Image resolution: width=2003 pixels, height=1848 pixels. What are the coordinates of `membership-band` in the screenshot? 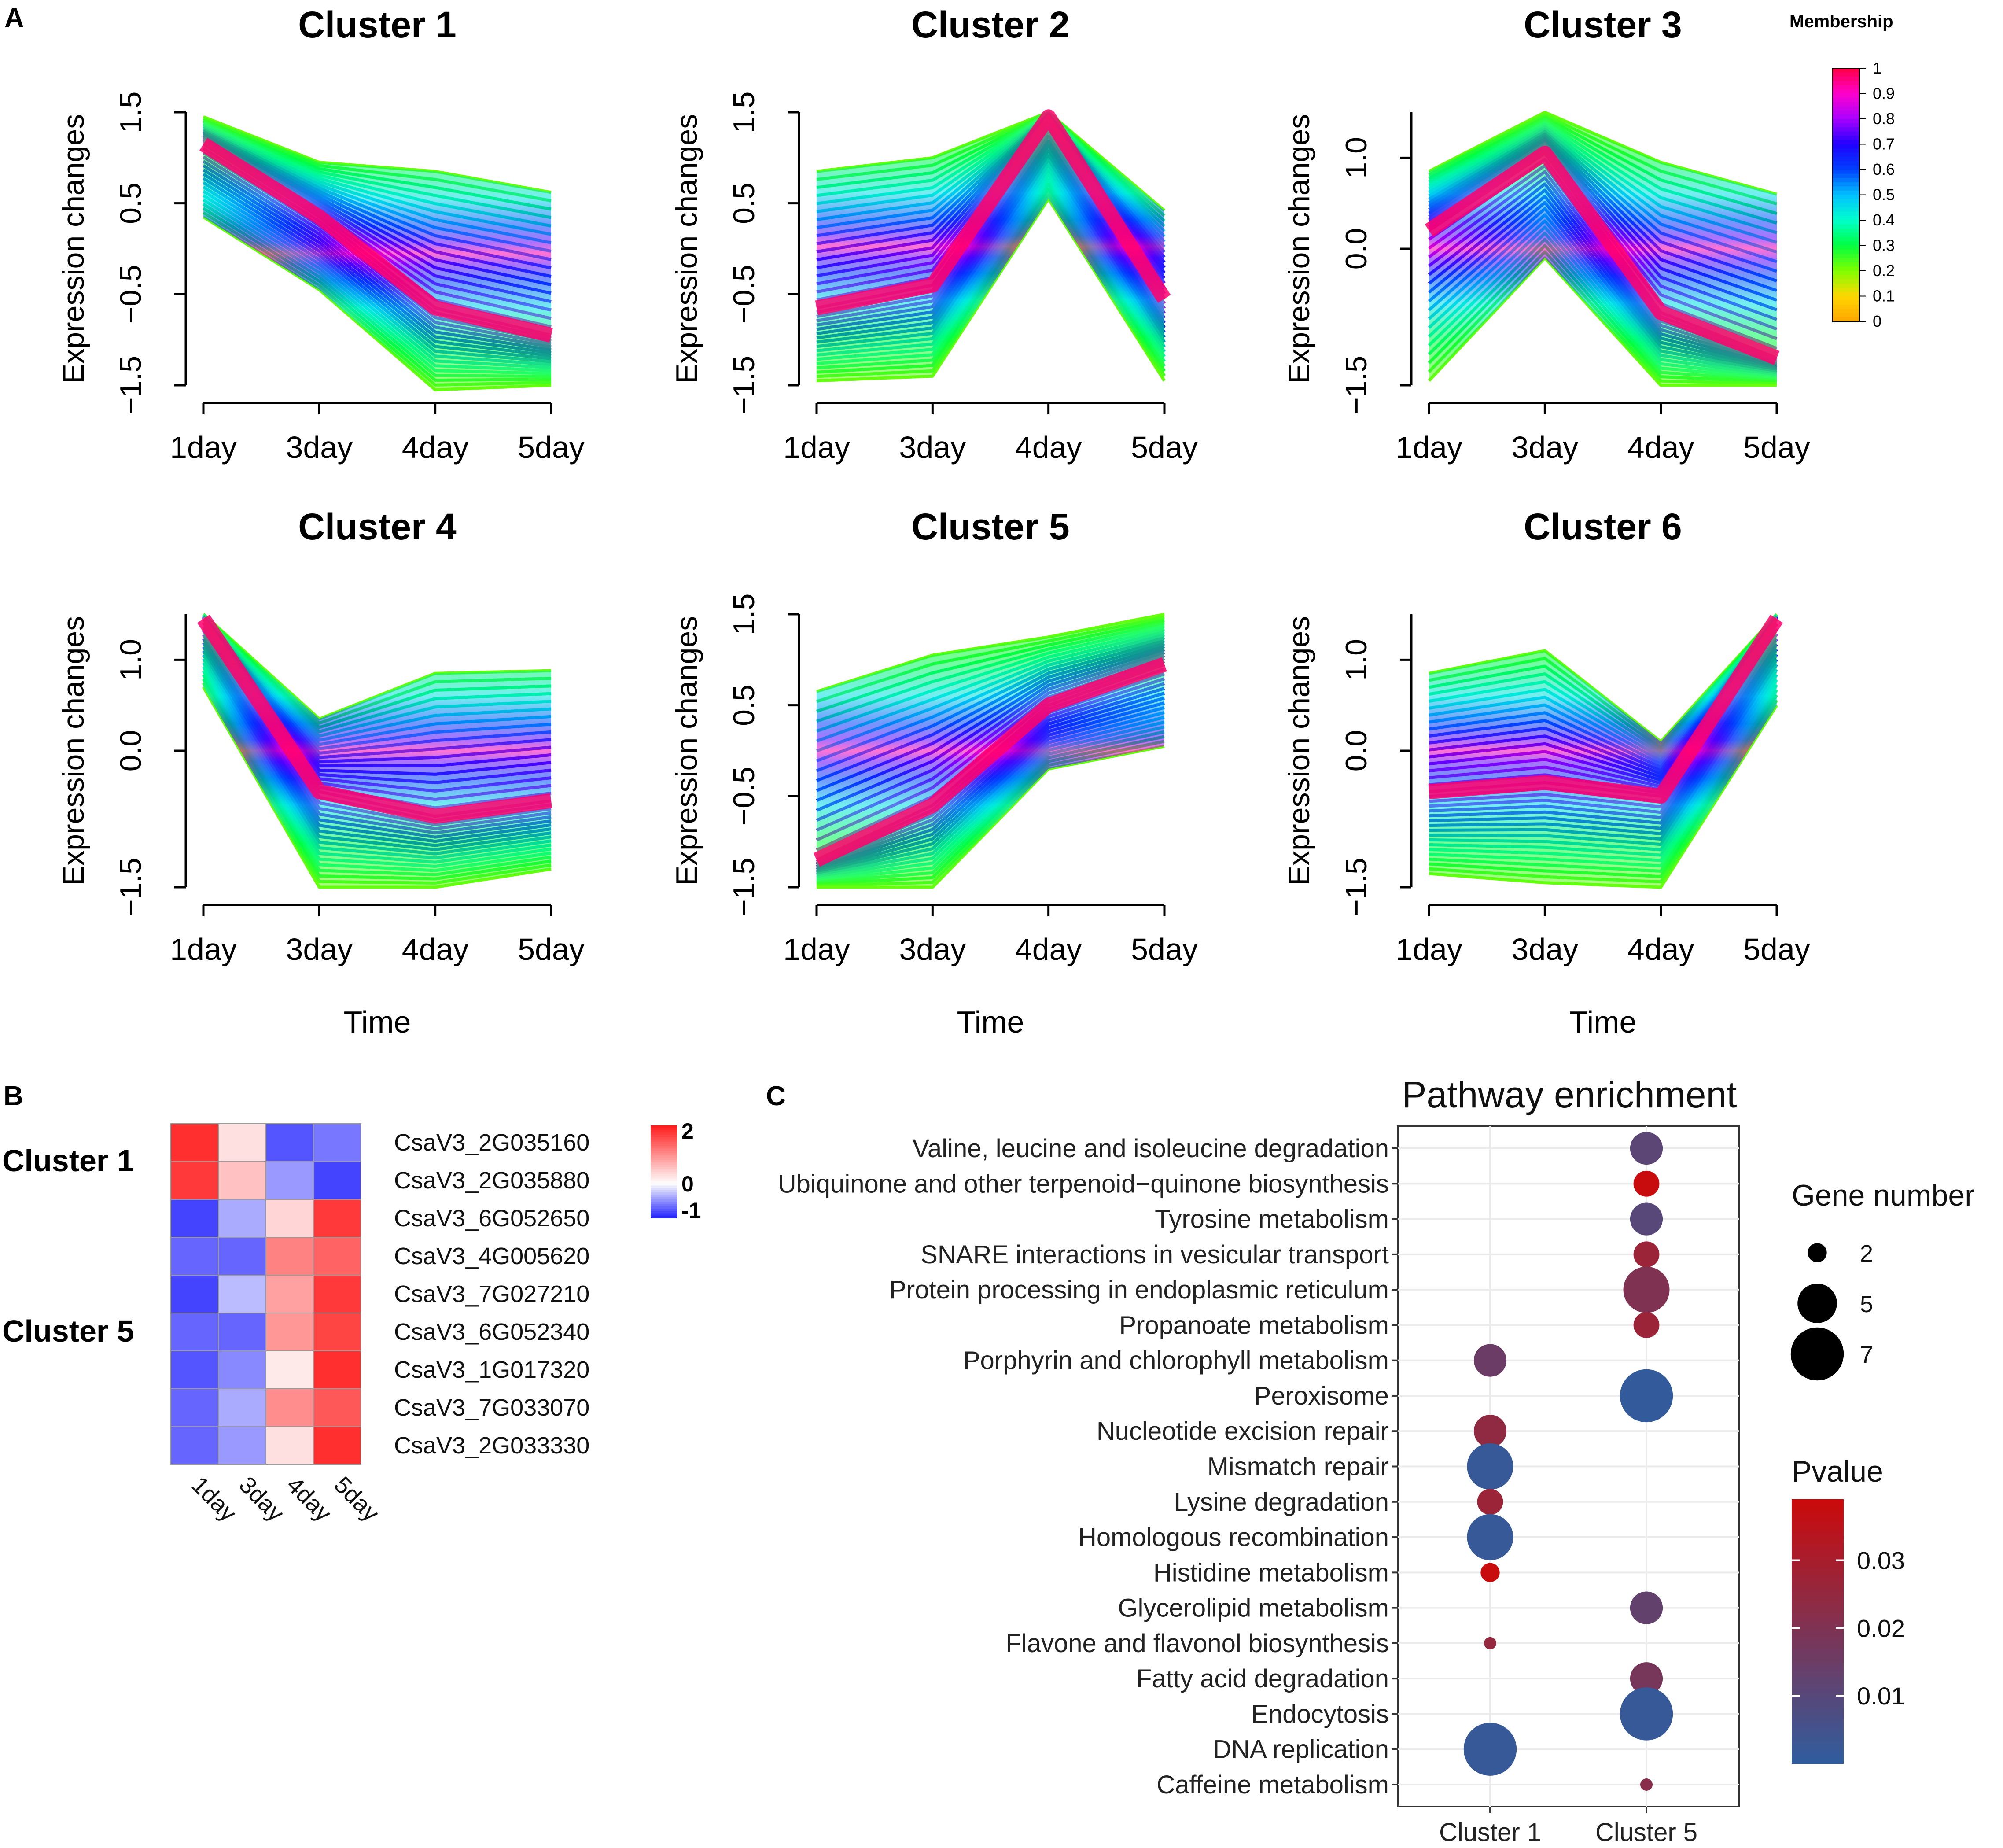 It's located at (991, 247).